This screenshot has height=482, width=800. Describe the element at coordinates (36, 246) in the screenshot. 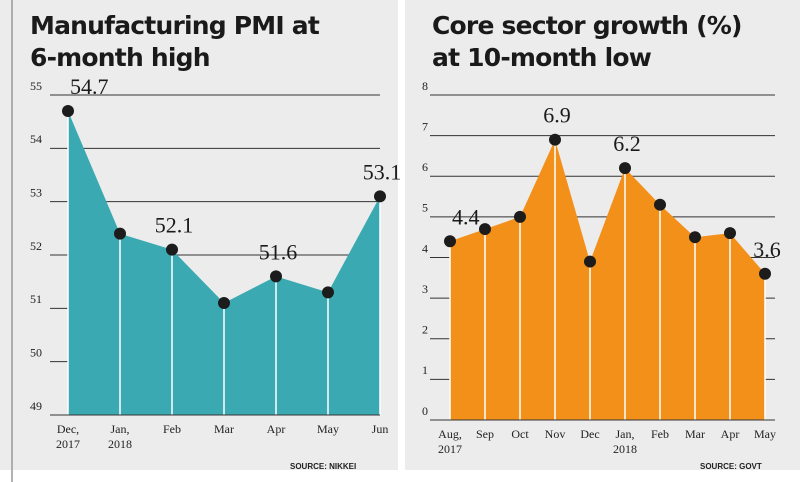

I see `y-tick-label: 52` at that location.